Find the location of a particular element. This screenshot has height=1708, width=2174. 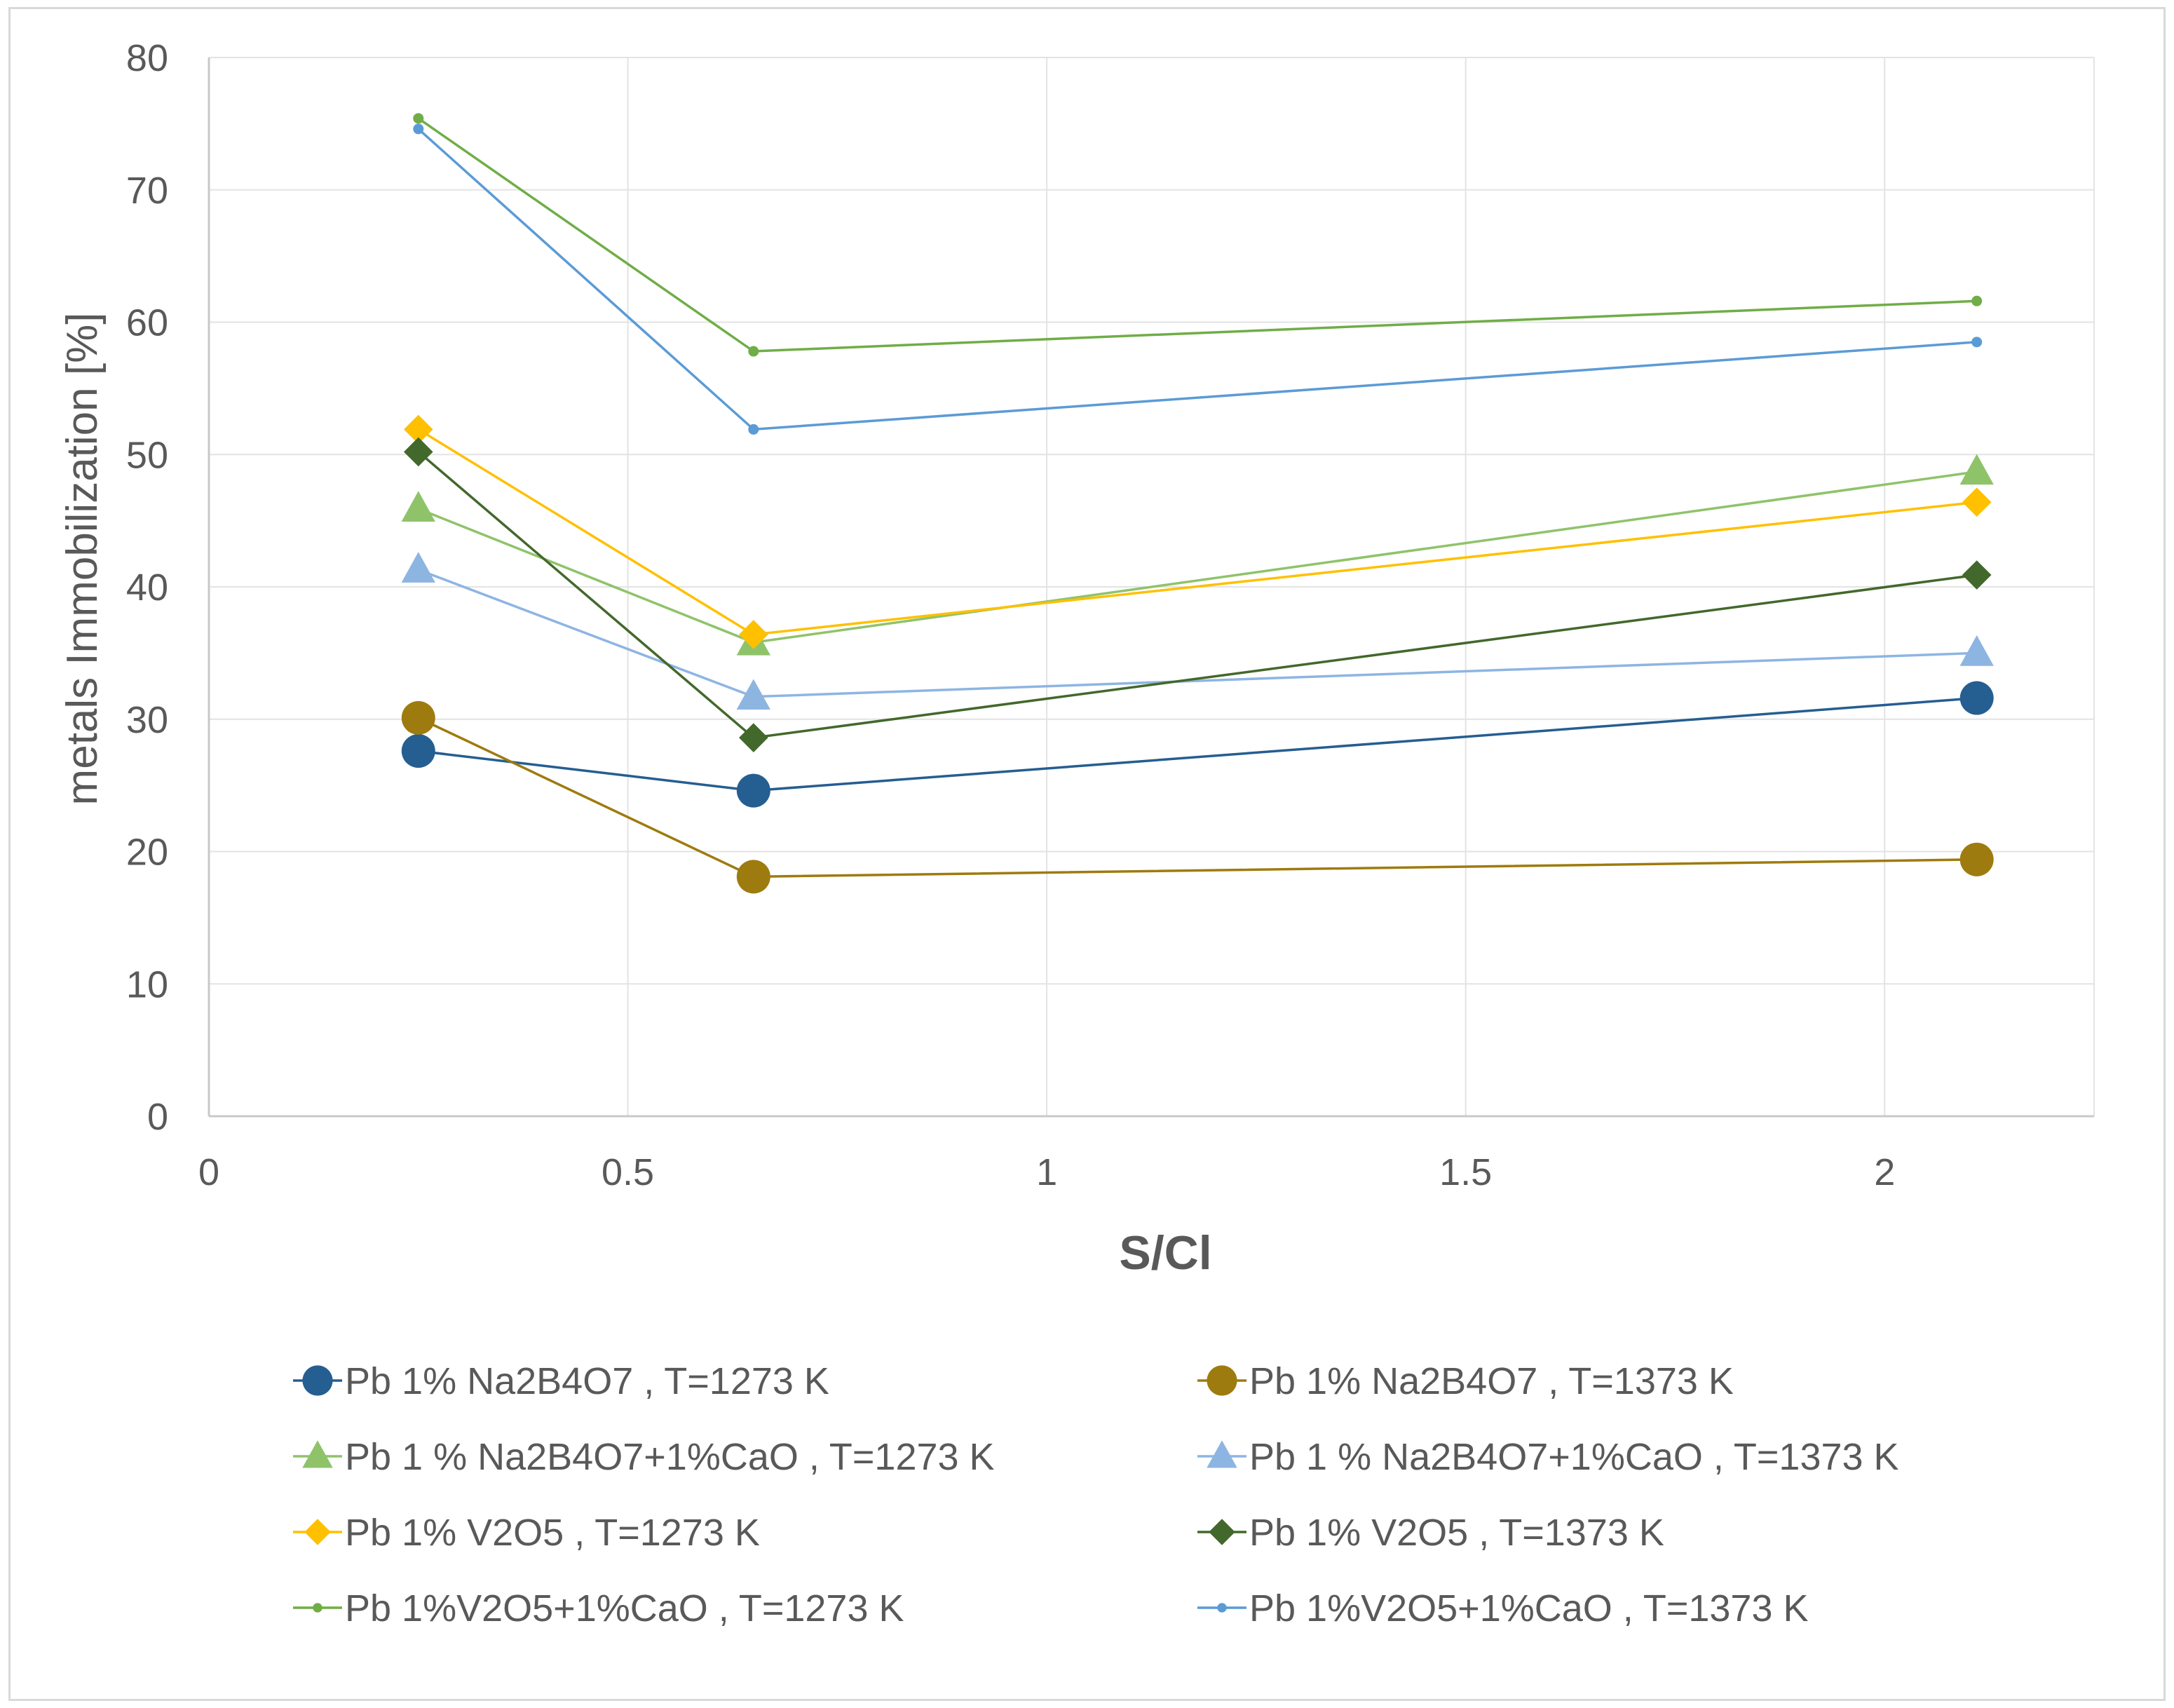

x-tick-label: 1 is located at coordinates (1046, 1172).